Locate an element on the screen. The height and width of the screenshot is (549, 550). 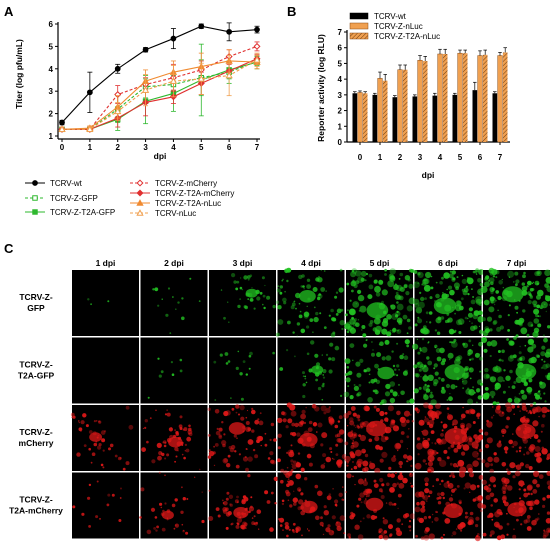
bar-TCRV-Z-T2A-nLuc is located at coordinates (405, 105).